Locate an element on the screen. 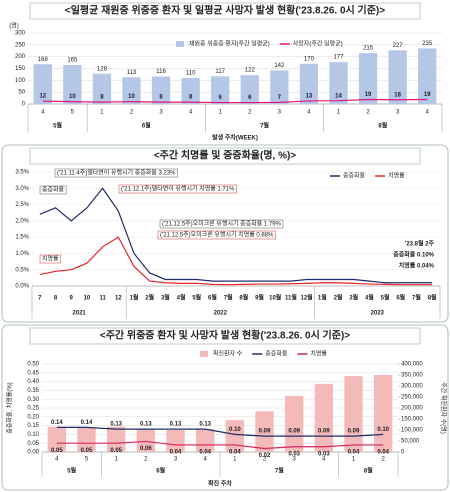 This screenshot has height=492, width=450. annotation: 치명률 is located at coordinates (50, 259).